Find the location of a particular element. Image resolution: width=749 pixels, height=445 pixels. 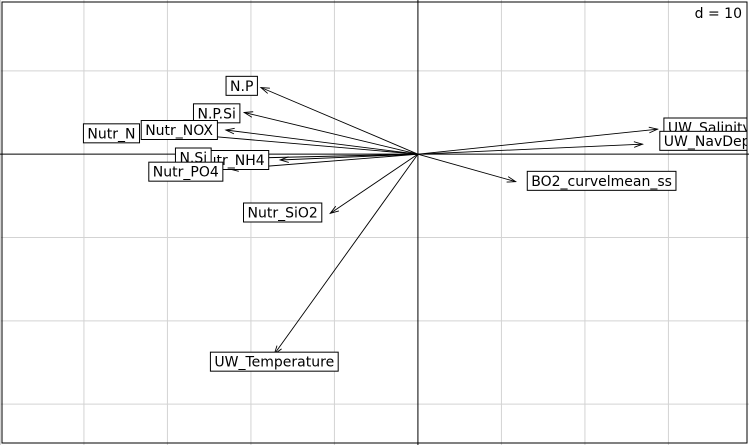

label-text: Nutr_NOX is located at coordinates (179, 131).